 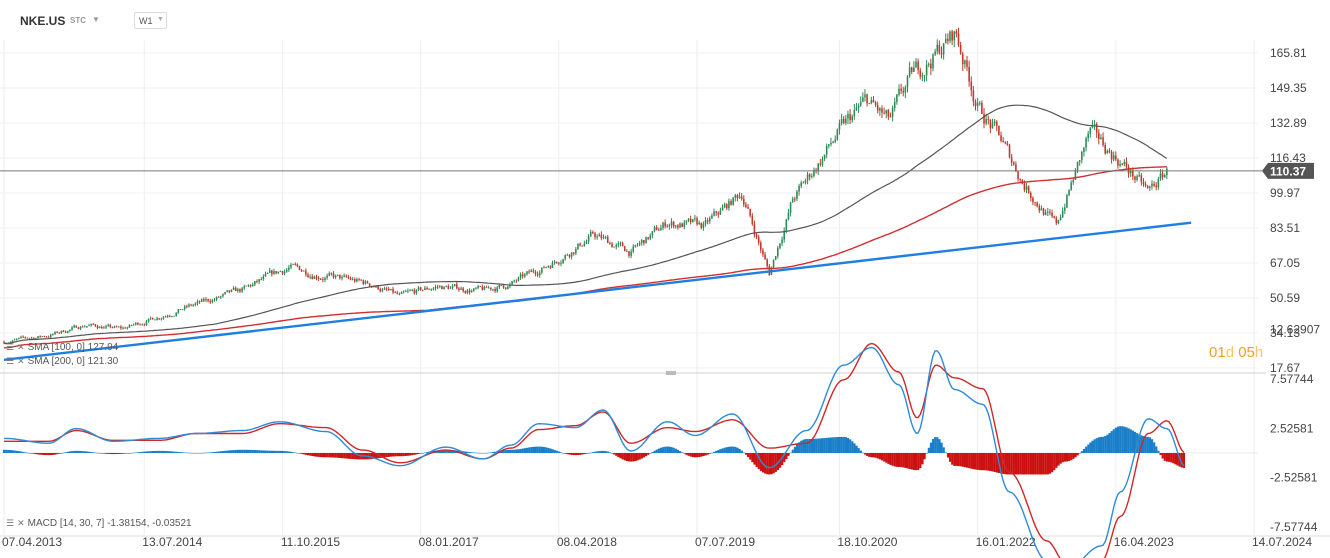 I want to click on price-tick-label: 132.89, so click(x=1288, y=123).